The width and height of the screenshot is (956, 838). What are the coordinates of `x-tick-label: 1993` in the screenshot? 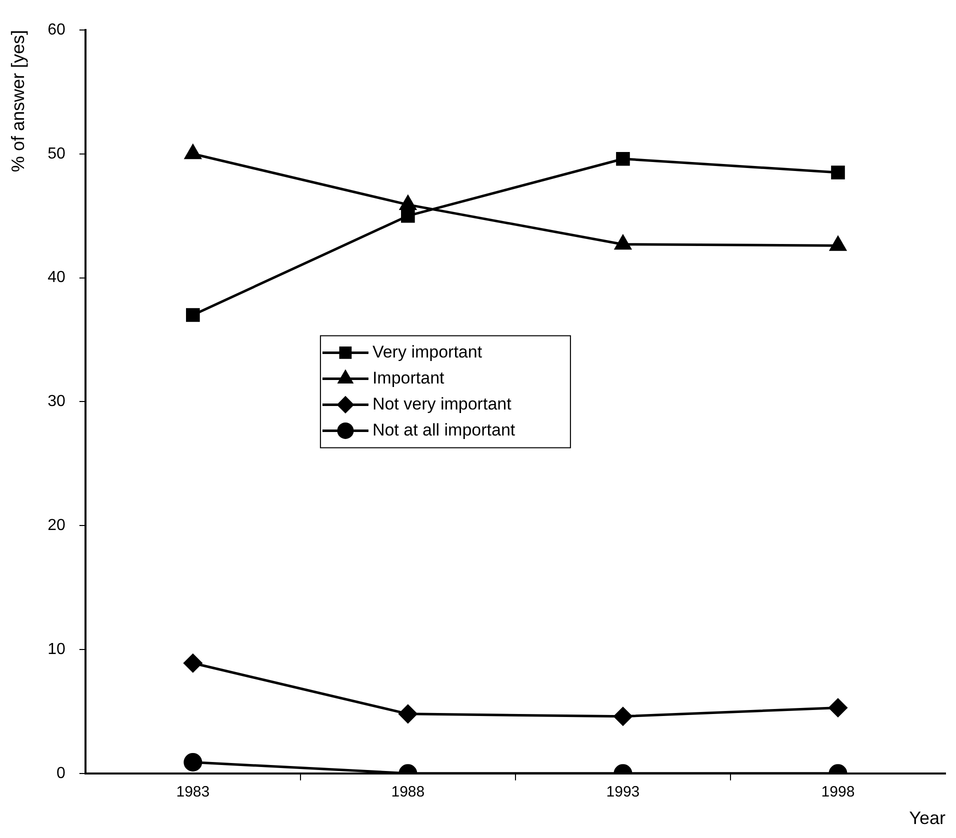 It's located at (623, 792).